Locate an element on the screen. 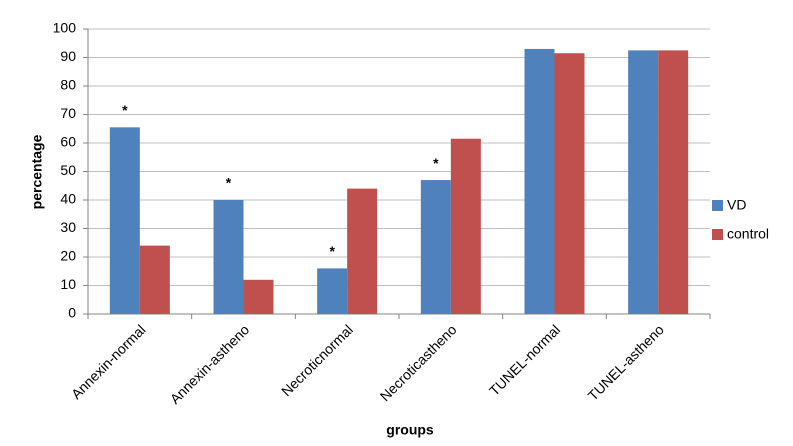  x-tick-label: Annexin-astheno is located at coordinates (210, 364).